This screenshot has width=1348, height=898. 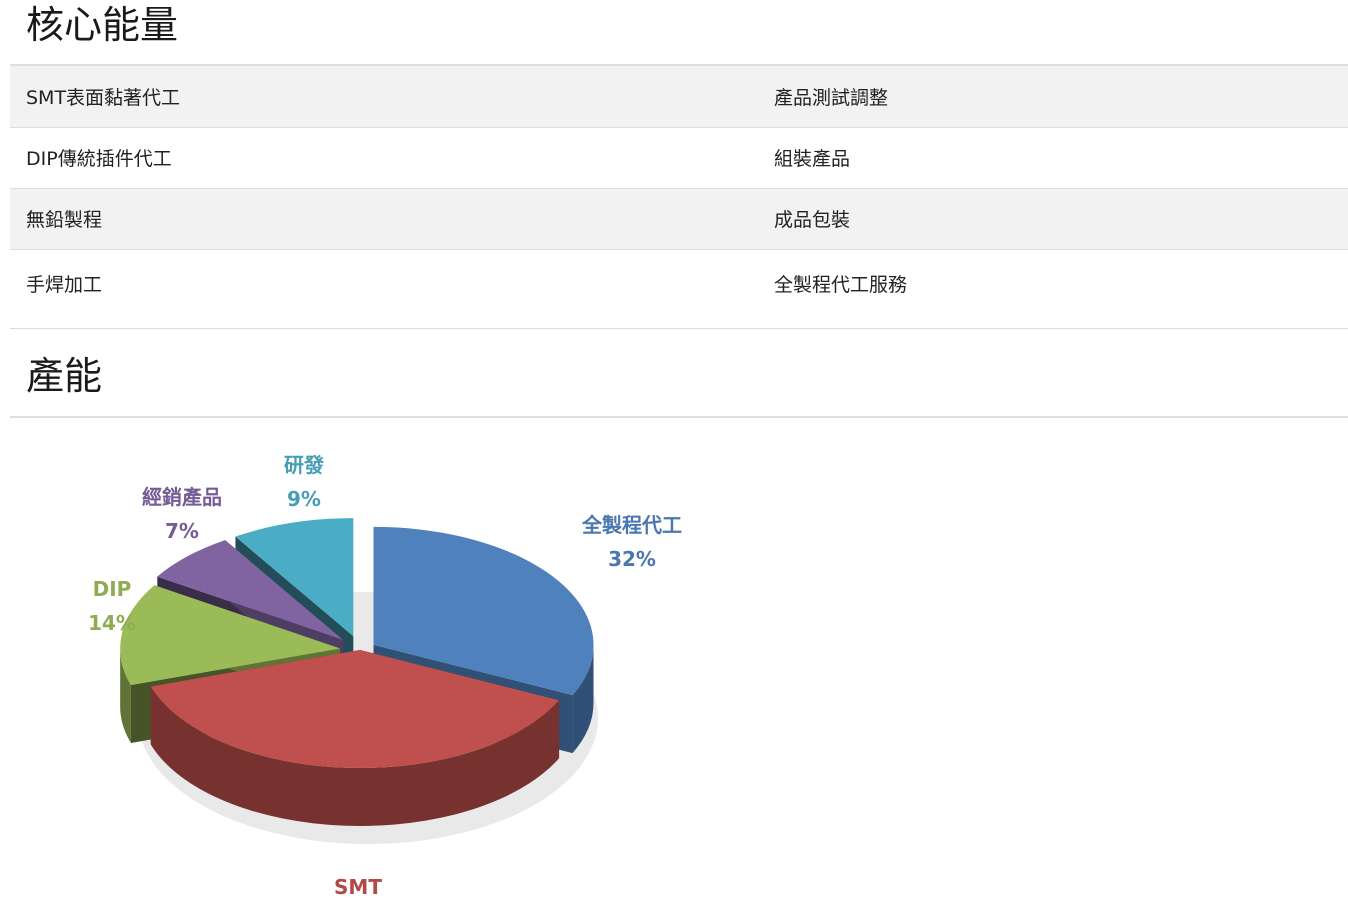 I want to click on pie-label-name: DIP, so click(x=112, y=589).